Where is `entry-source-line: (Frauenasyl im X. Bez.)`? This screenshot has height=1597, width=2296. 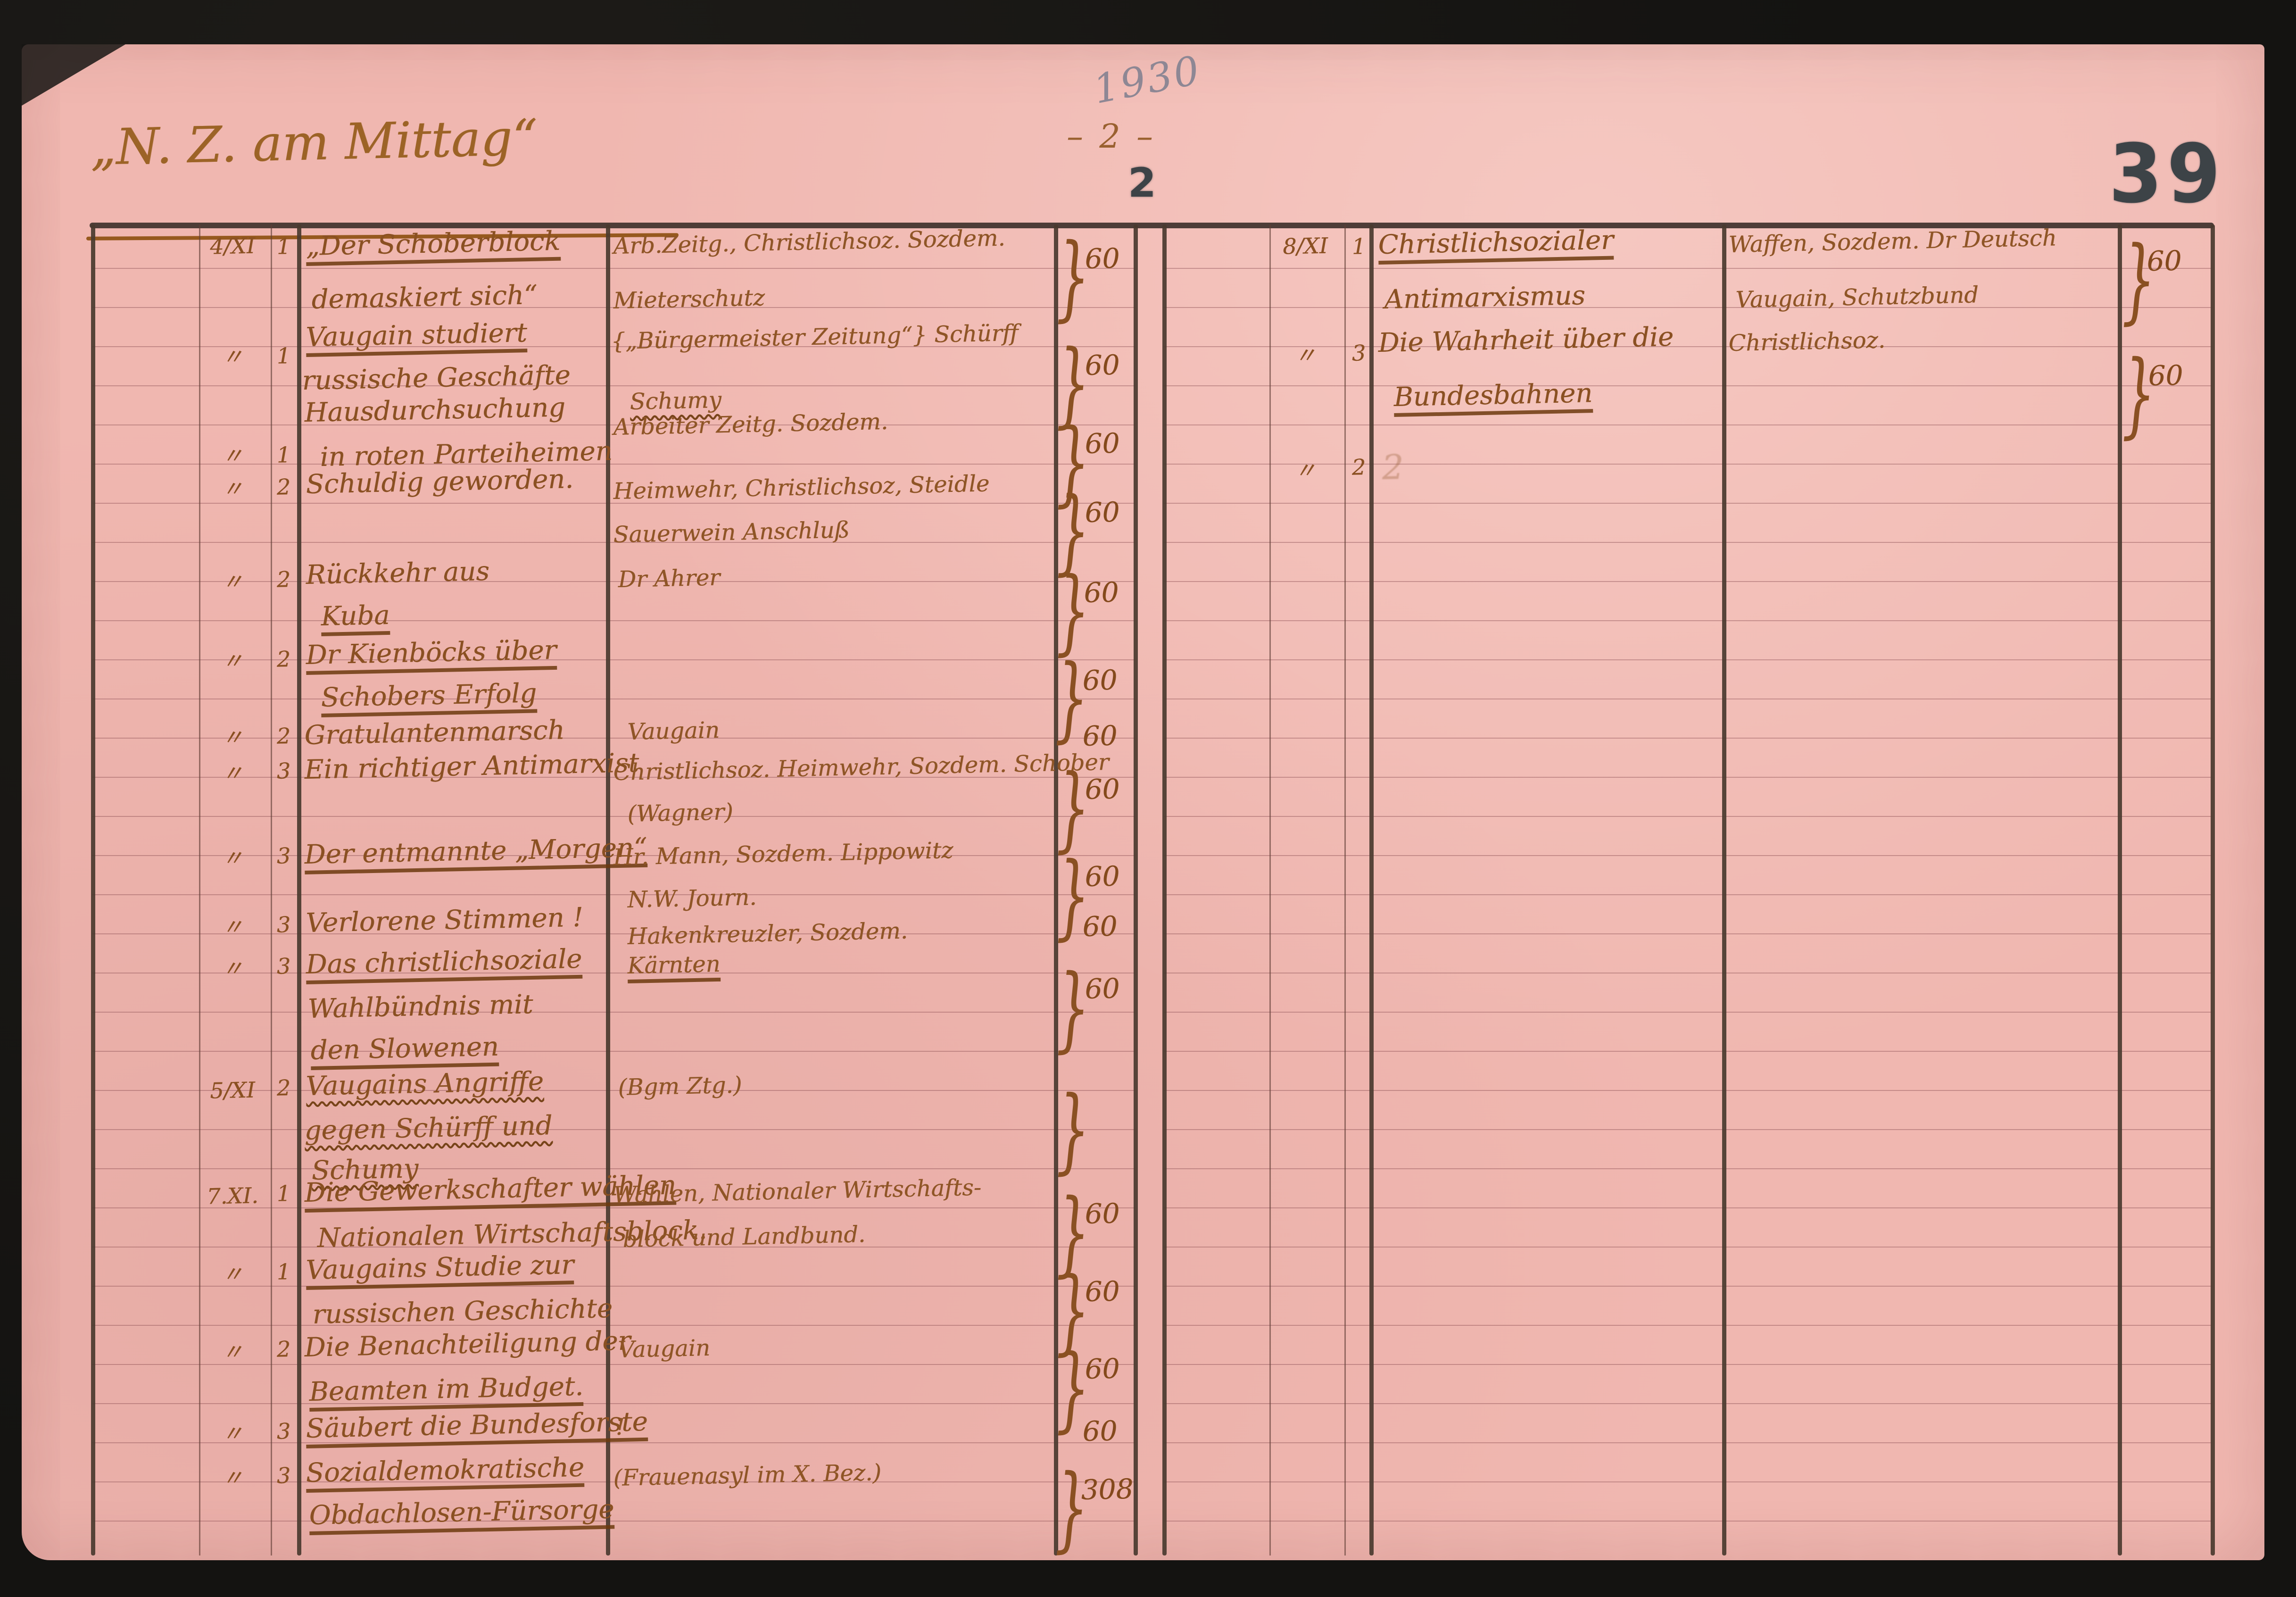 entry-source-line: (Frauenasyl im X. Bez.) is located at coordinates (747, 1475).